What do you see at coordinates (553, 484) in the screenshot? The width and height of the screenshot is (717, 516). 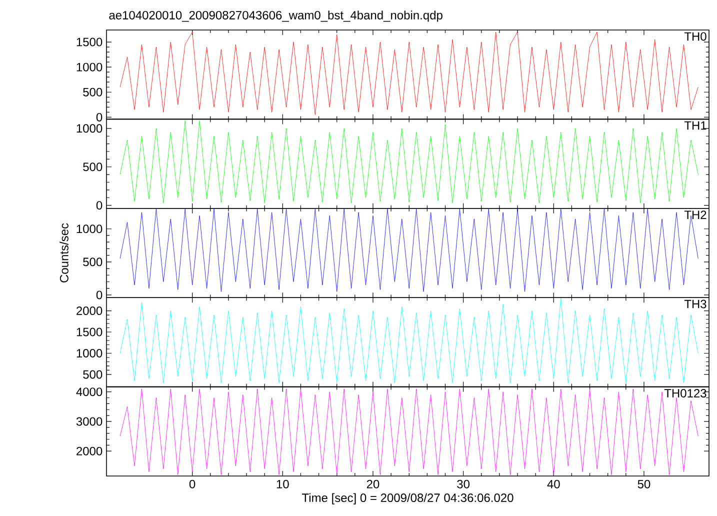 I see `x-tick-label: 40` at bounding box center [553, 484].